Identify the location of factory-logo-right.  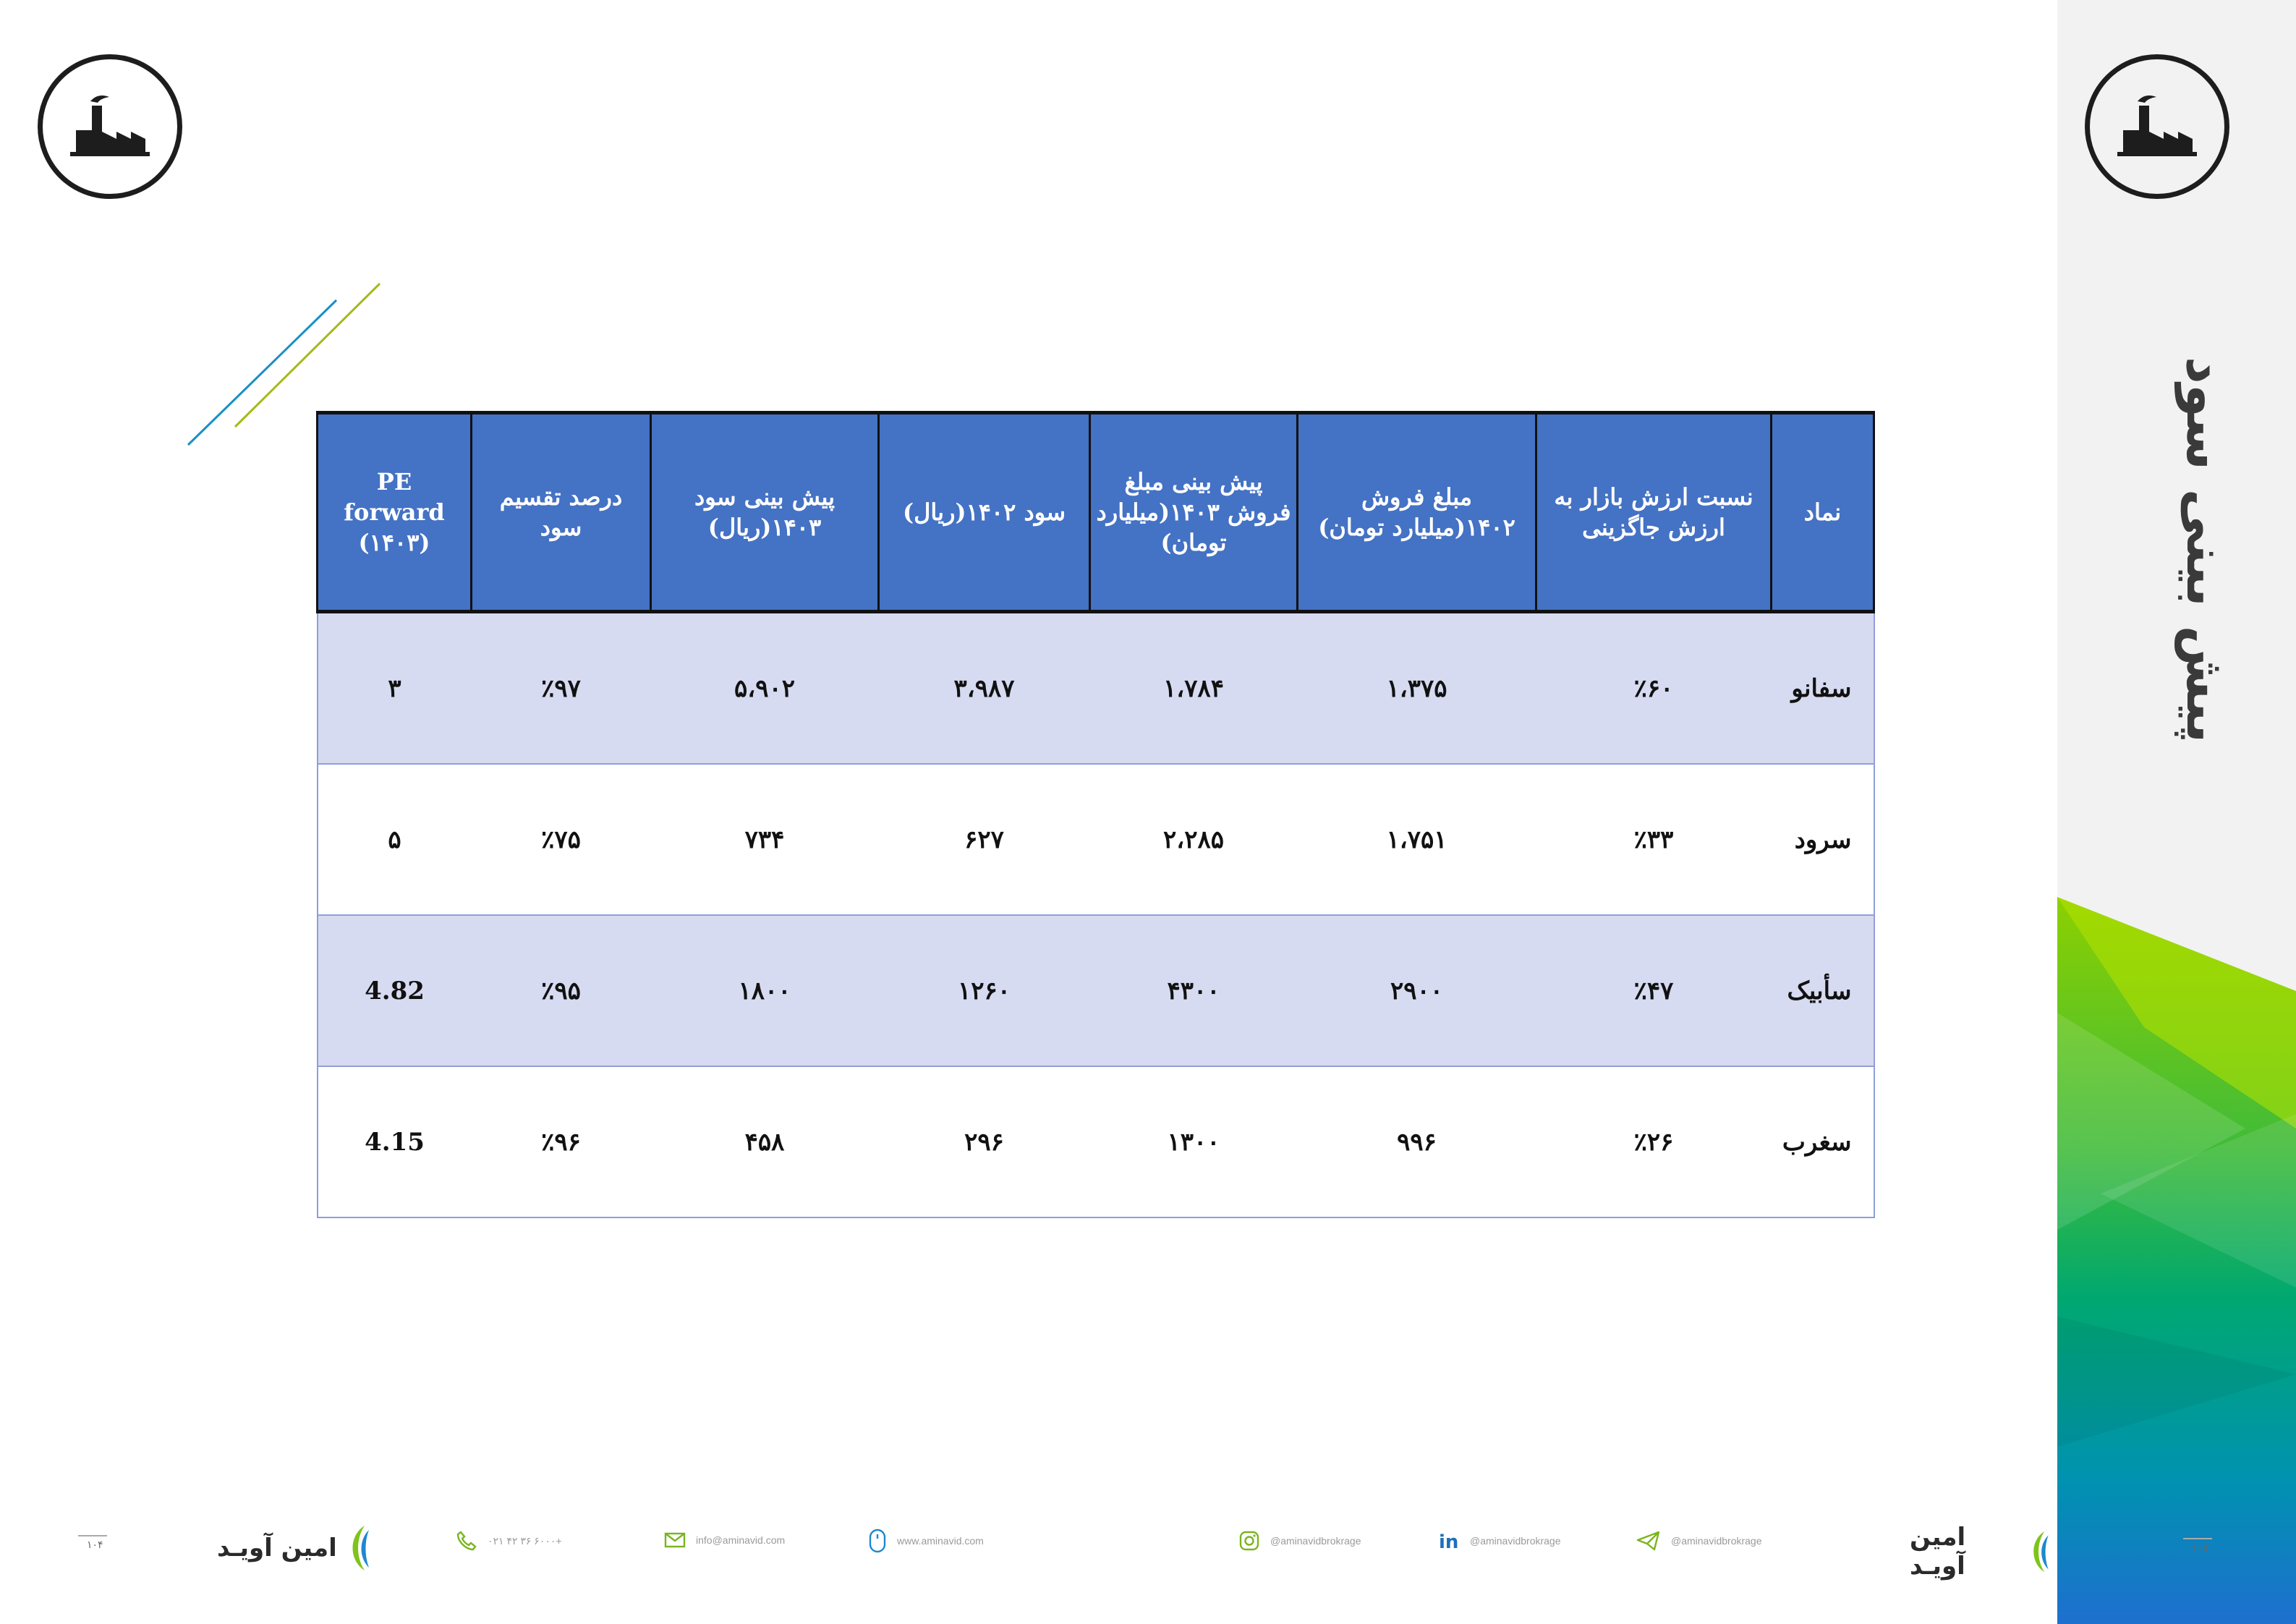
(2157, 126).